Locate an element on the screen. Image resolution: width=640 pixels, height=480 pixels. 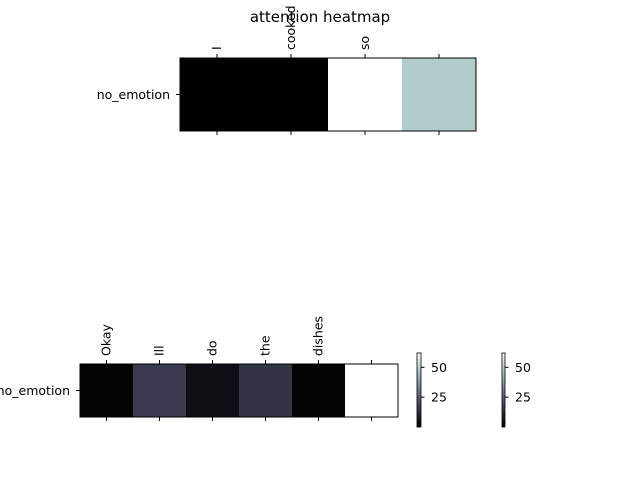
colorbar-1-bar is located at coordinates (419, 390).